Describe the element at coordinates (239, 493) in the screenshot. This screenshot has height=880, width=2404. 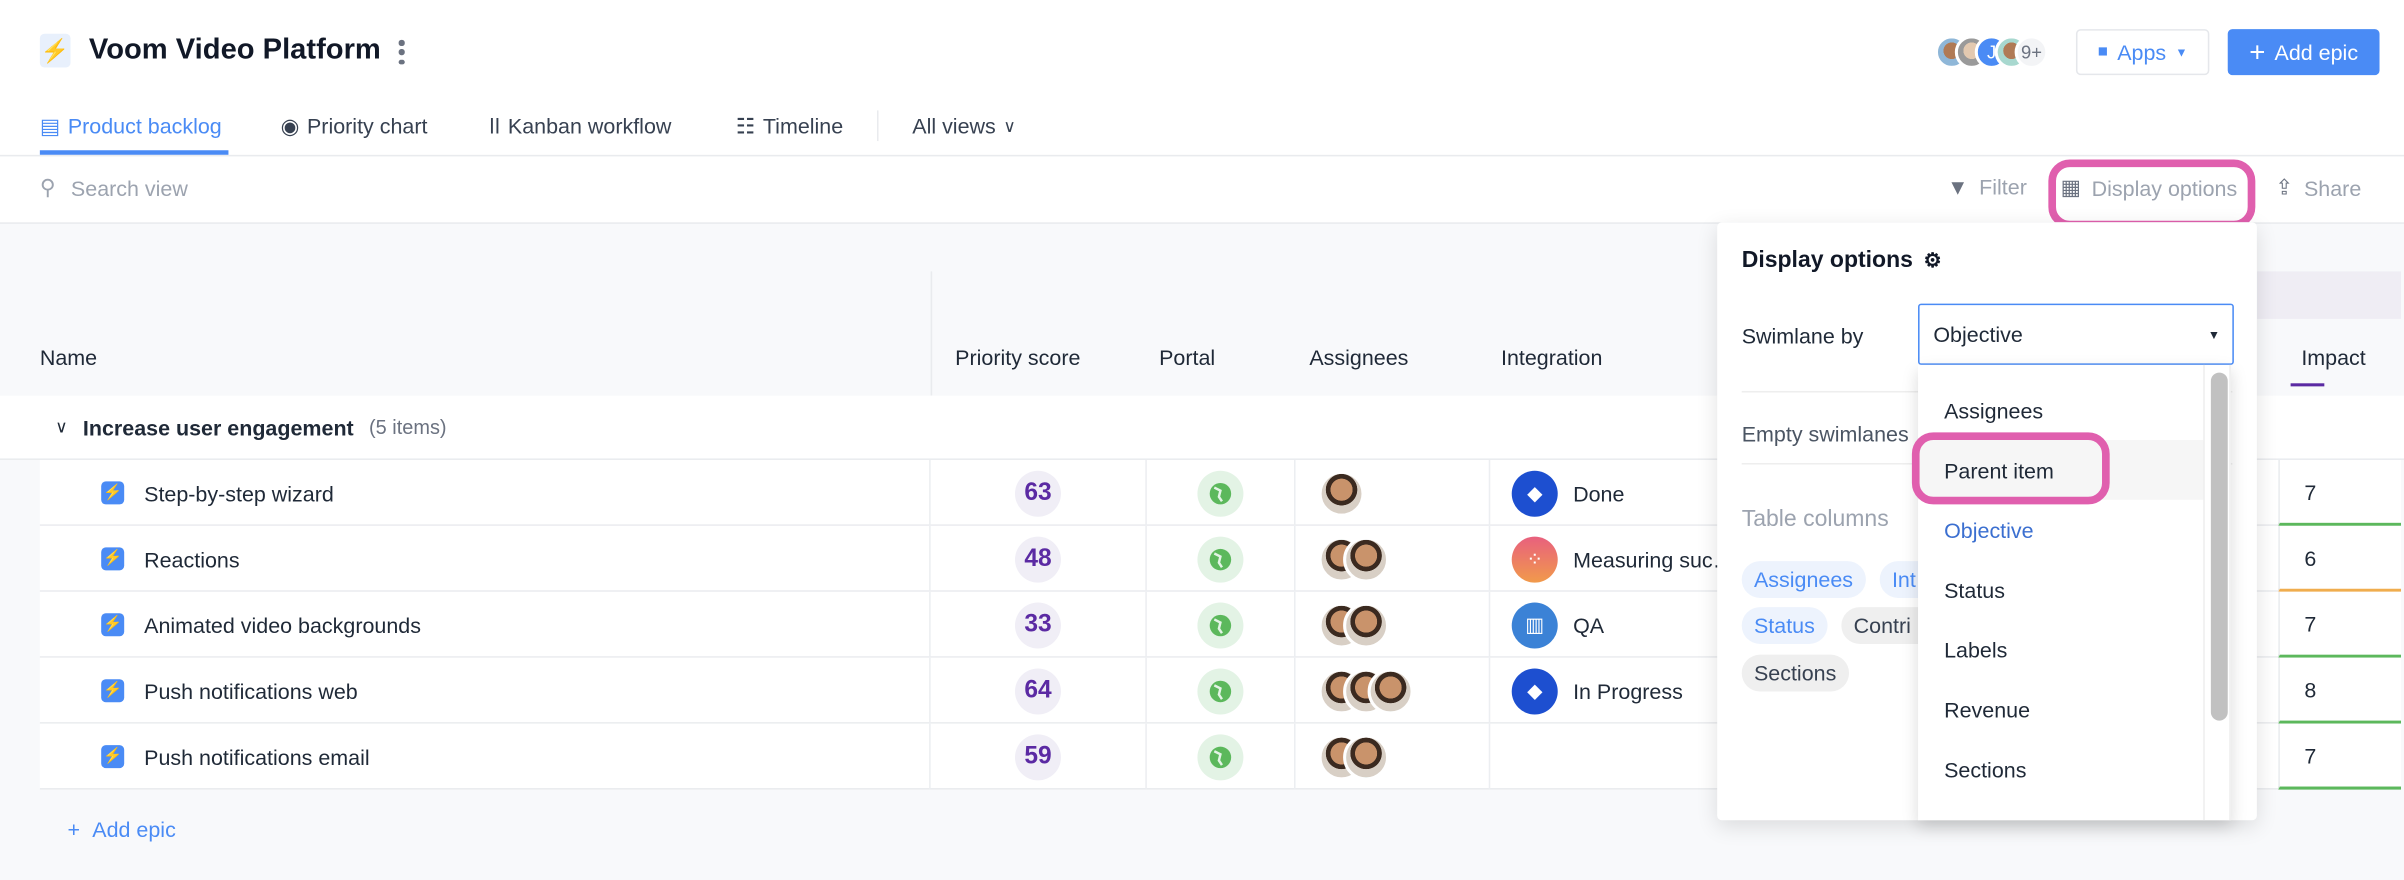
I see `epic-name: Step-by-step wizard` at that location.